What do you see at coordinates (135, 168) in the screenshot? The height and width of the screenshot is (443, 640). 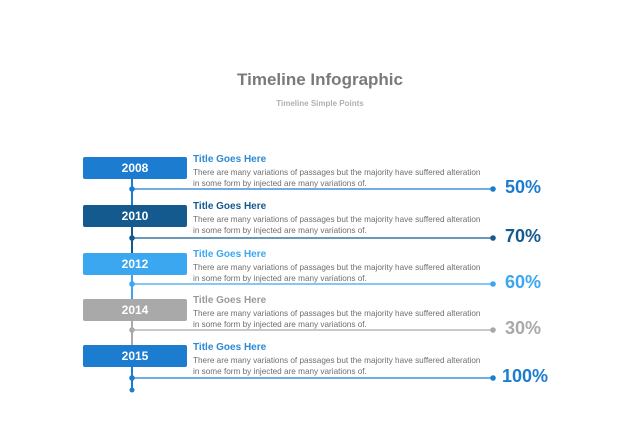 I see `year-badge: 2008` at bounding box center [135, 168].